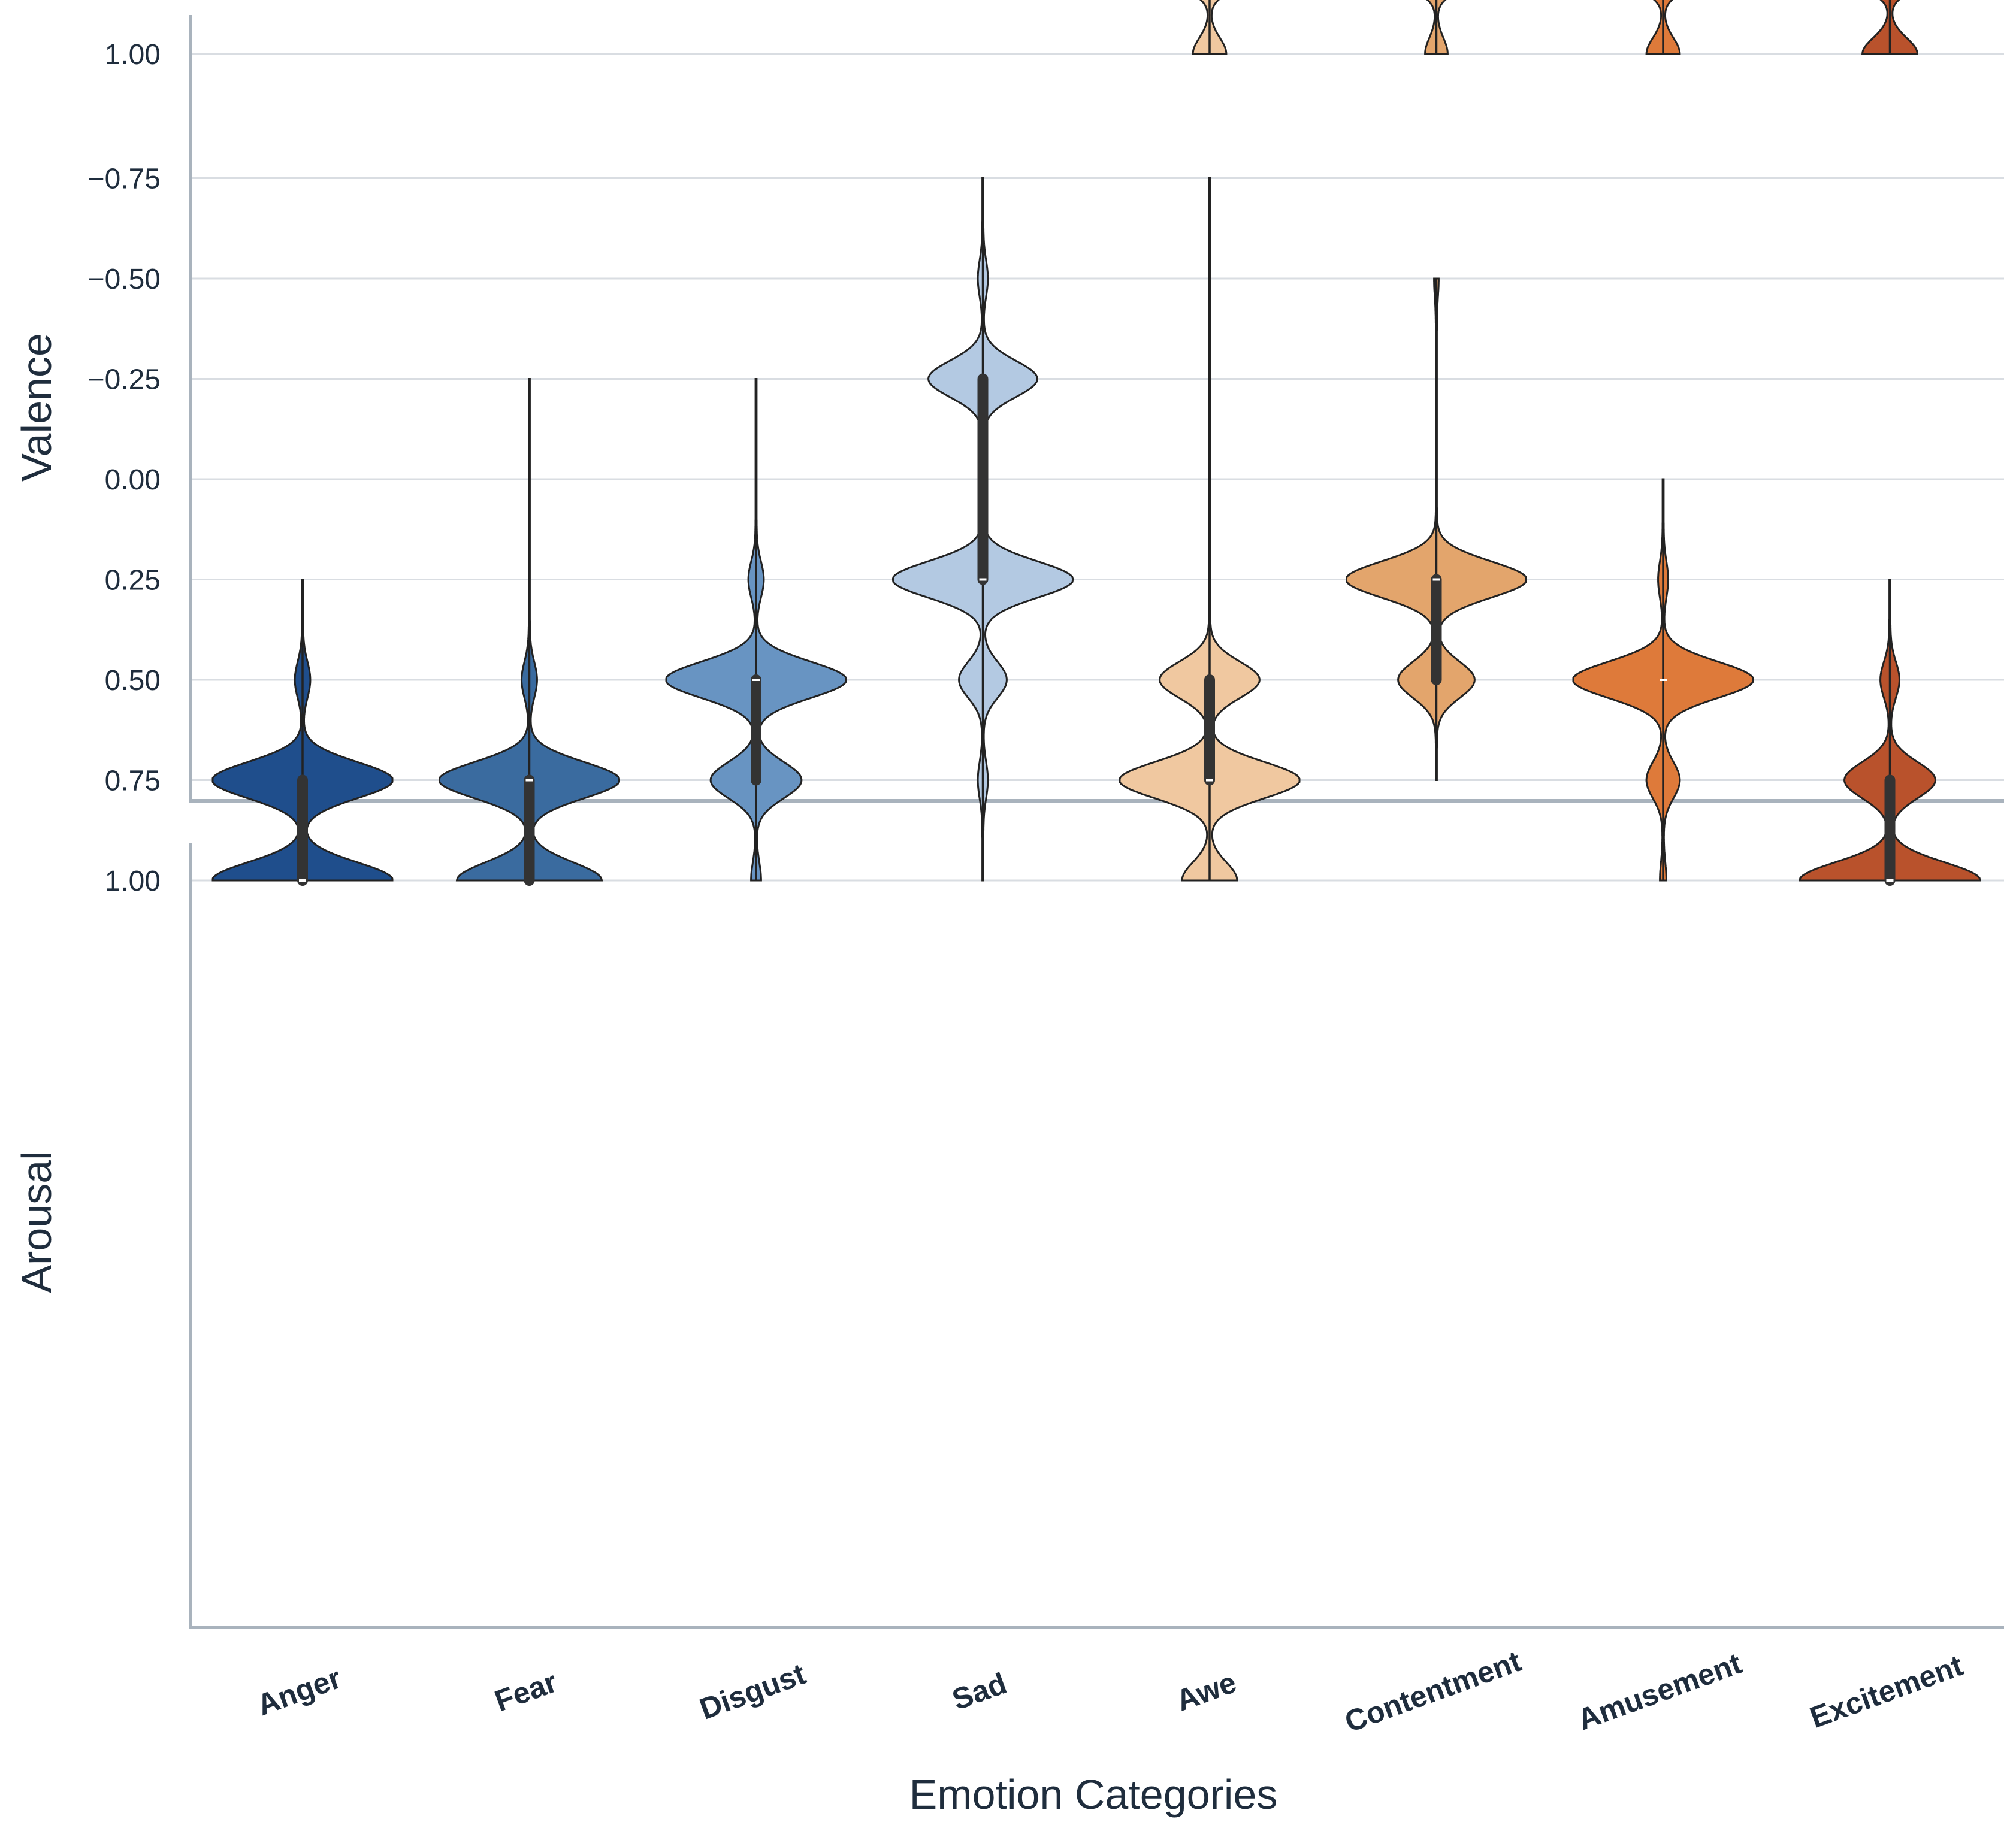 The height and width of the screenshot is (1837, 2016). What do you see at coordinates (133, 581) in the screenshot?
I see `y-tick-label: 0.25` at bounding box center [133, 581].